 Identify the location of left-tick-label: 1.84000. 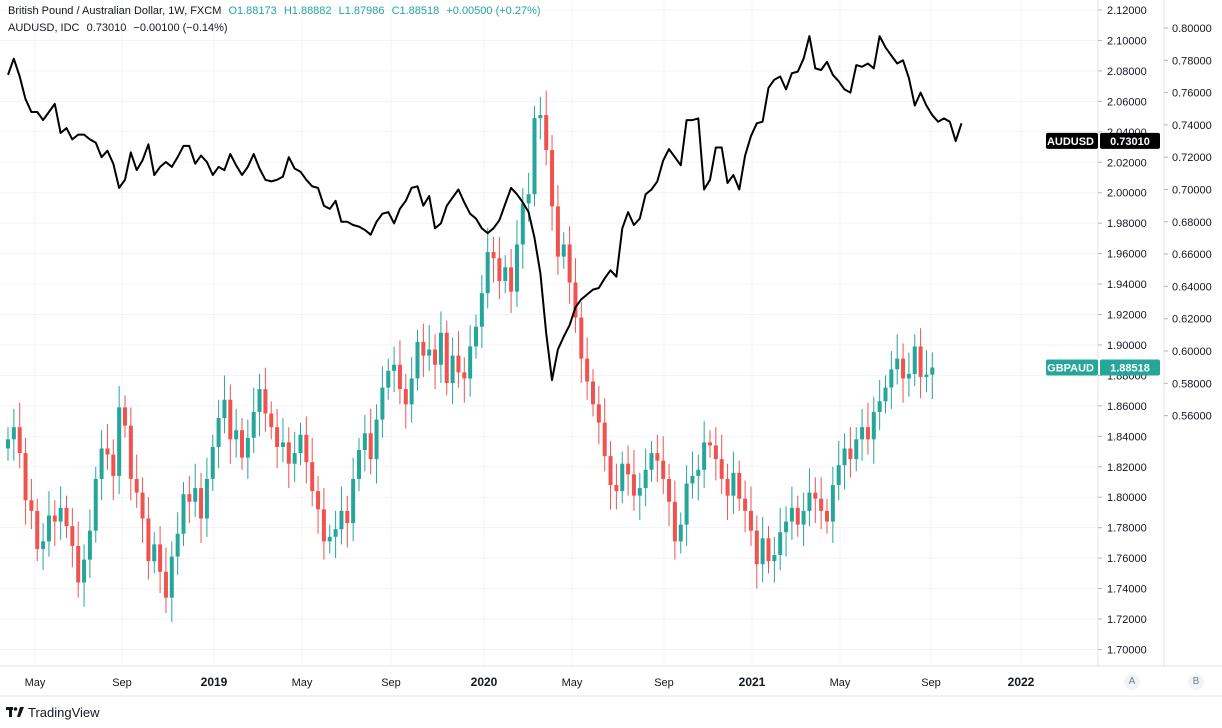
(1127, 437).